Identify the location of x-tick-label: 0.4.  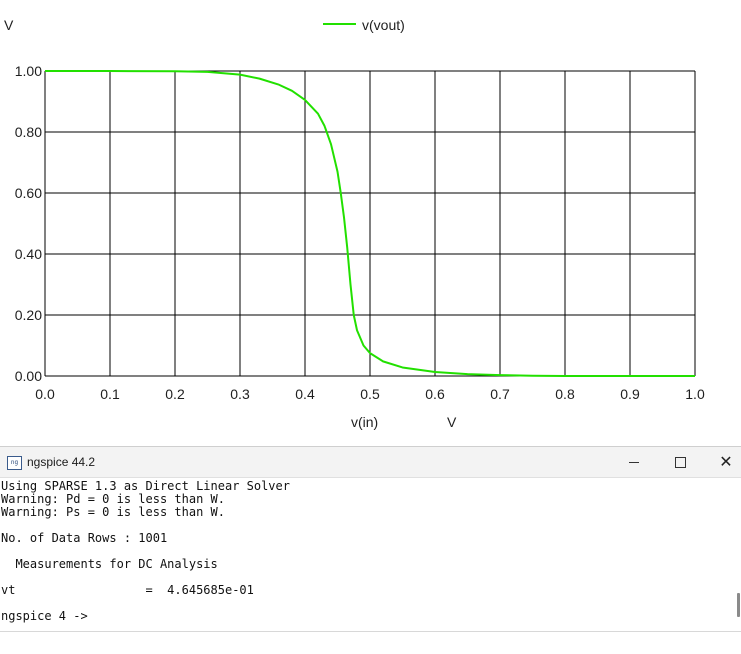
(305, 394).